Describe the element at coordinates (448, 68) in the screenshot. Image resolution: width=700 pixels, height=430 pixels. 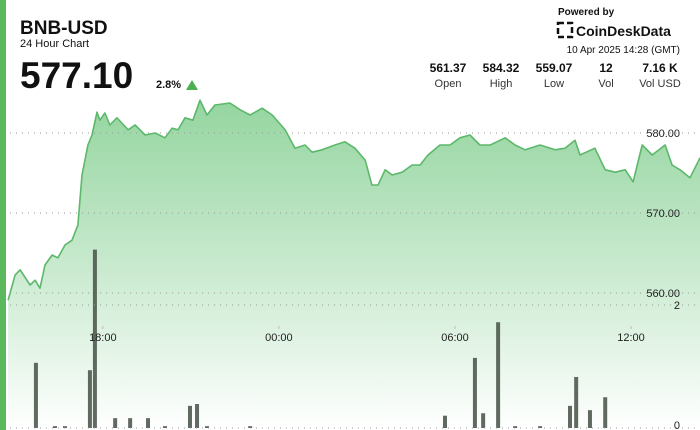
I see `stat-value: 561.37` at that location.